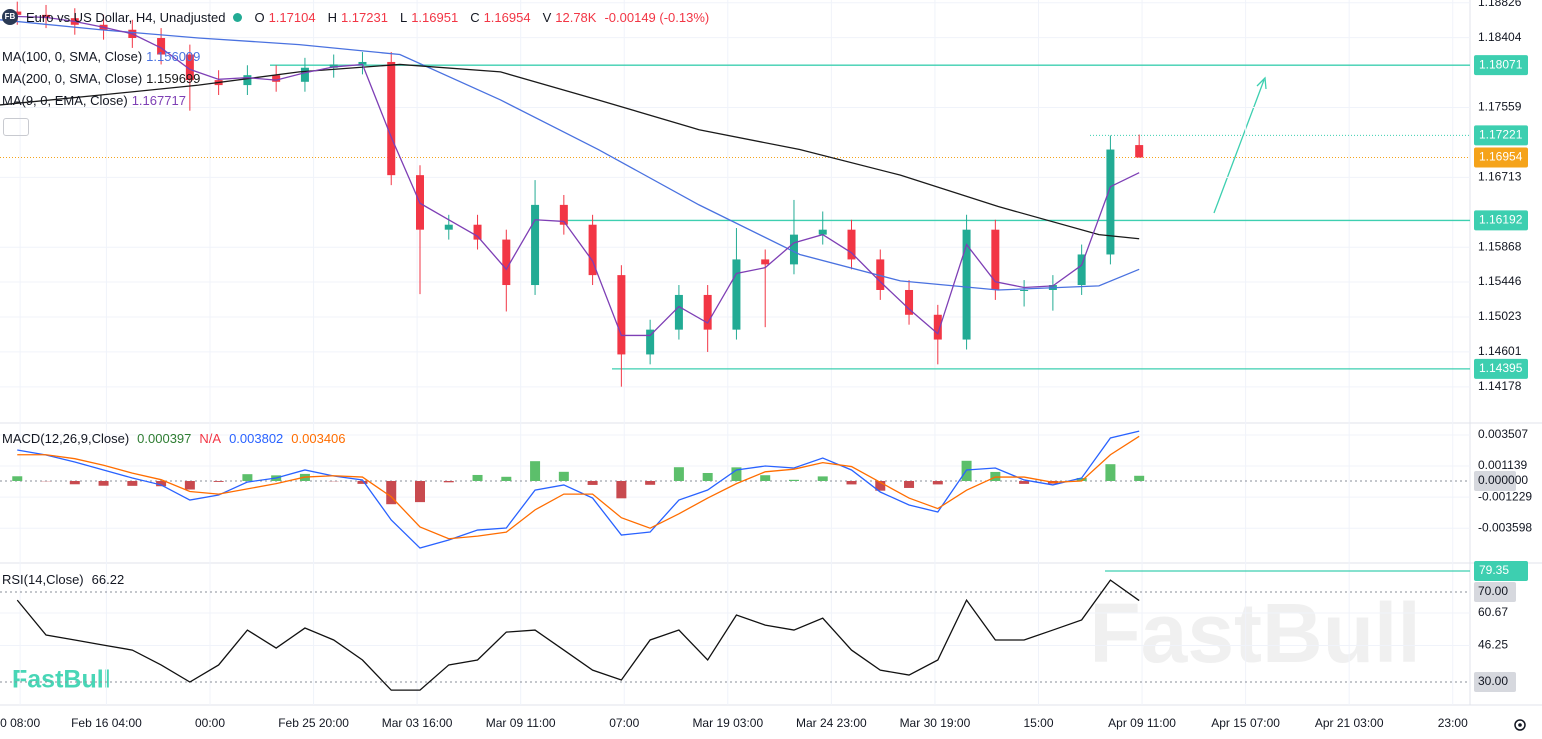 This screenshot has height=739, width=1542. What do you see at coordinates (429, 17) in the screenshot?
I see `ohlc-item: L 1.16951` at bounding box center [429, 17].